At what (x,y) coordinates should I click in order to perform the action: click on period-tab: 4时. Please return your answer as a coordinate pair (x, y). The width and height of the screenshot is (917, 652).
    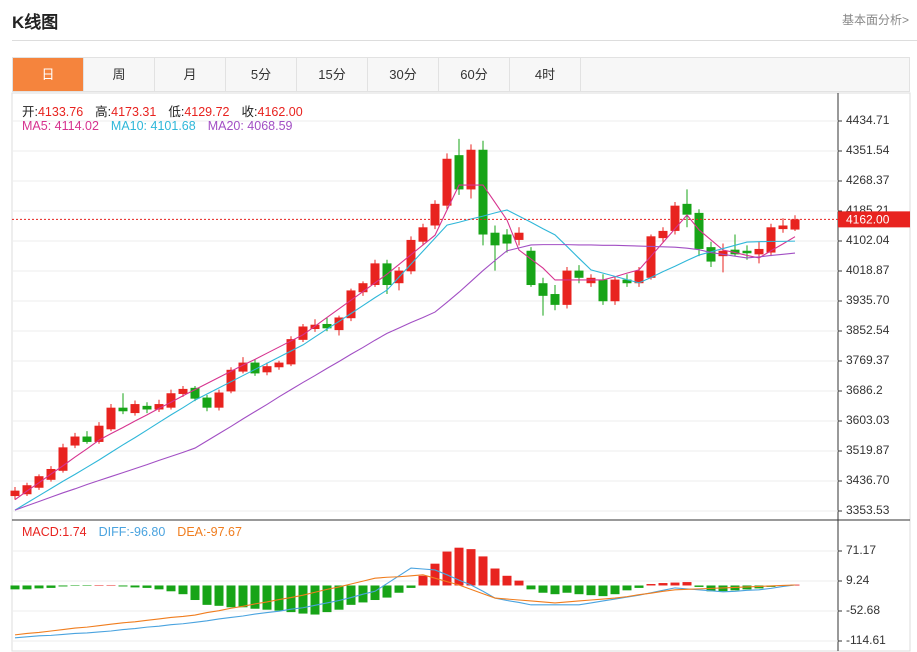
    Looking at the image, I should click on (545, 74).